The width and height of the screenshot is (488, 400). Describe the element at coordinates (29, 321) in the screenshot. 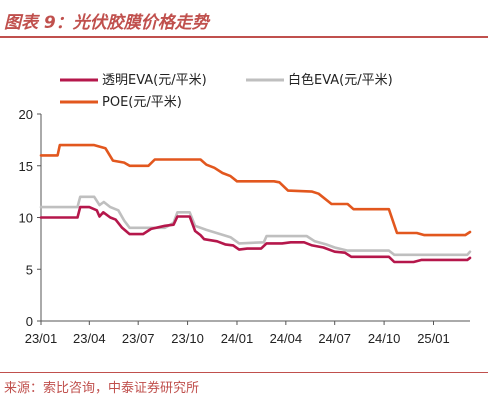

I see `y-tick-label: 0` at that location.